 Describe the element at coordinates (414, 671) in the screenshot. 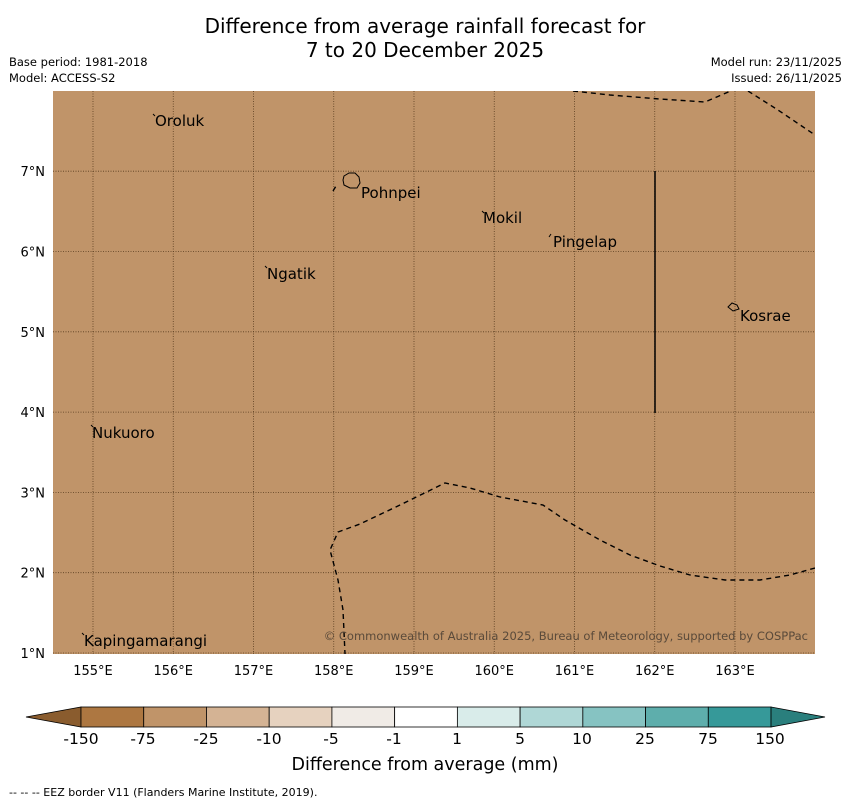

I see `lon-tick-label: 159°E` at that location.